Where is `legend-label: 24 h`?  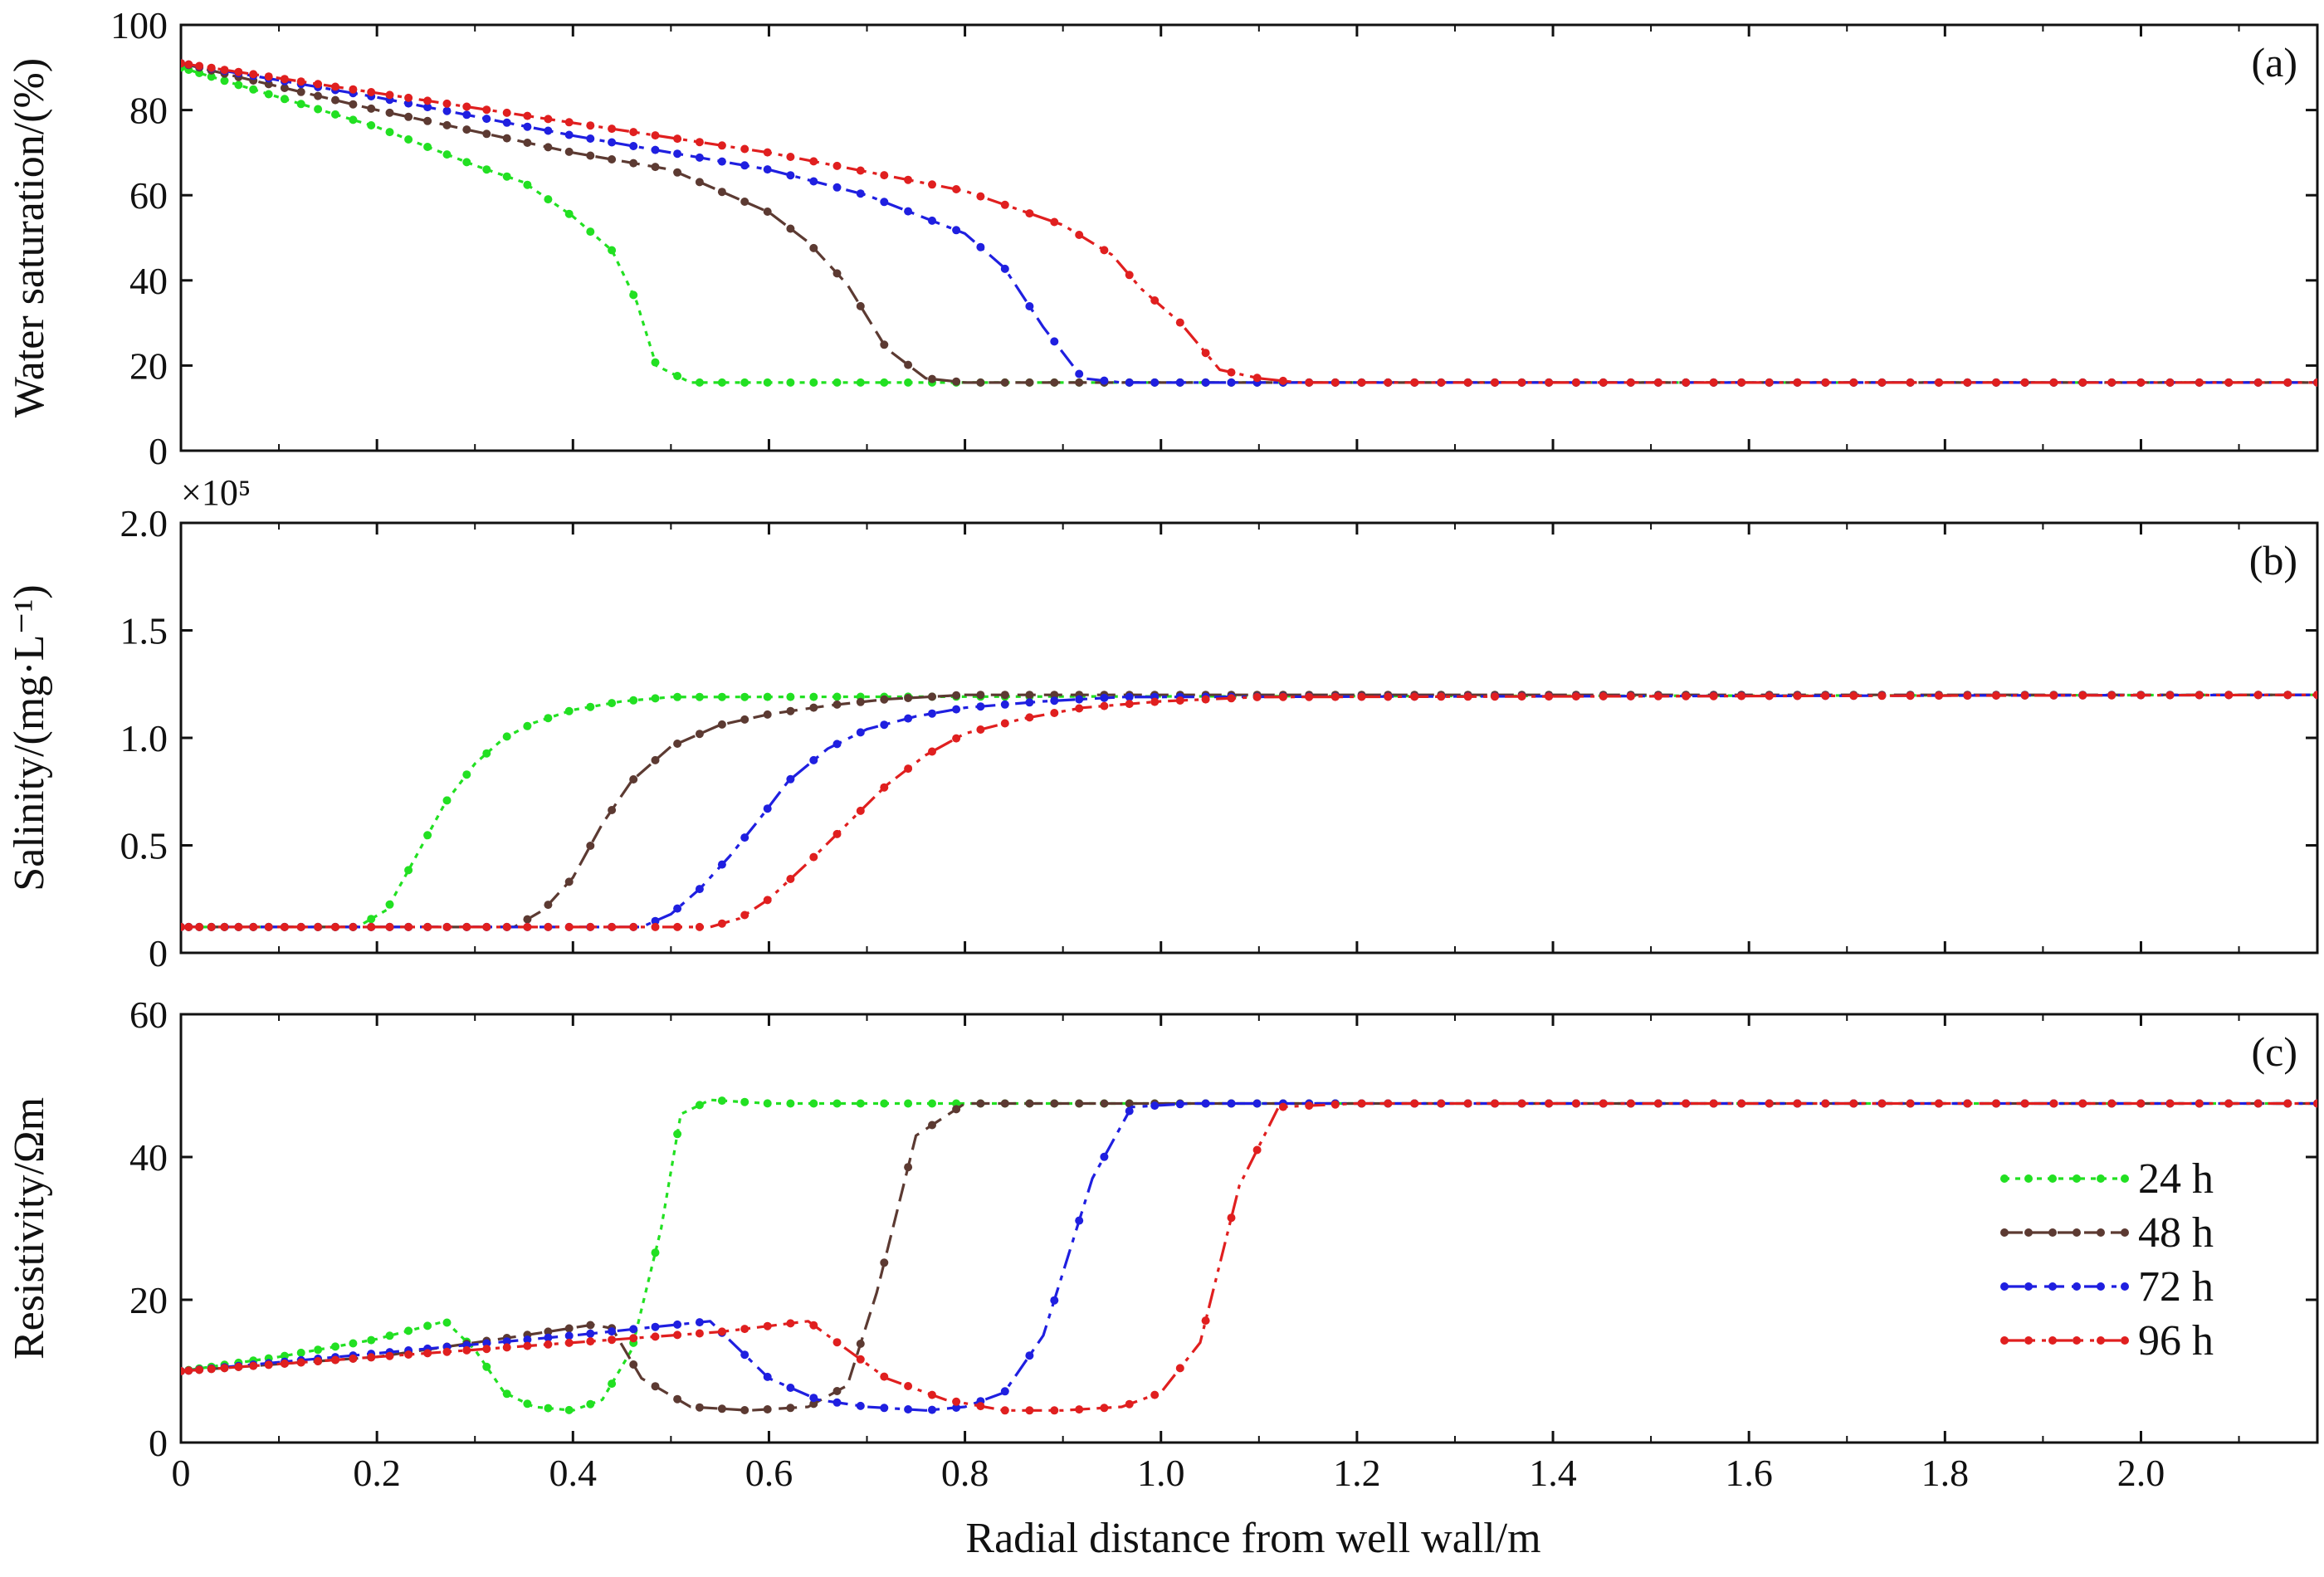
legend-label: 24 h is located at coordinates (2176, 1179).